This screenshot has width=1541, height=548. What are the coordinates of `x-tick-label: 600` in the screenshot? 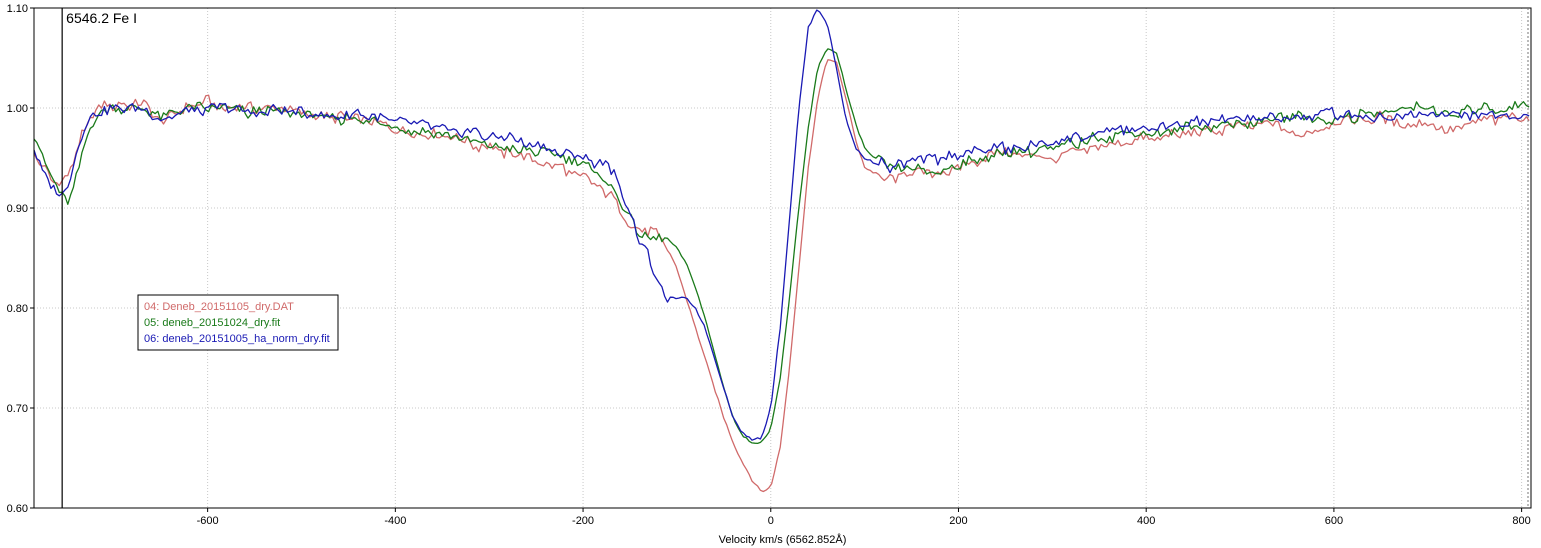 It's located at (1334, 521).